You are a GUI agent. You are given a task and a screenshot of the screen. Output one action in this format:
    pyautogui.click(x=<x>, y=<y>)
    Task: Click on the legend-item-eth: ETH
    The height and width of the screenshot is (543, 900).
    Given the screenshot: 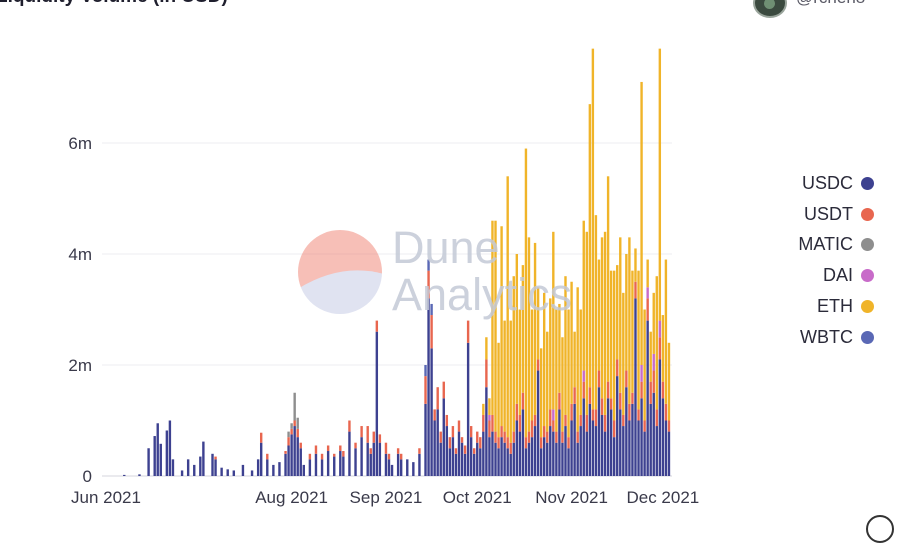 What is the action you would take?
    pyautogui.click(x=845, y=306)
    